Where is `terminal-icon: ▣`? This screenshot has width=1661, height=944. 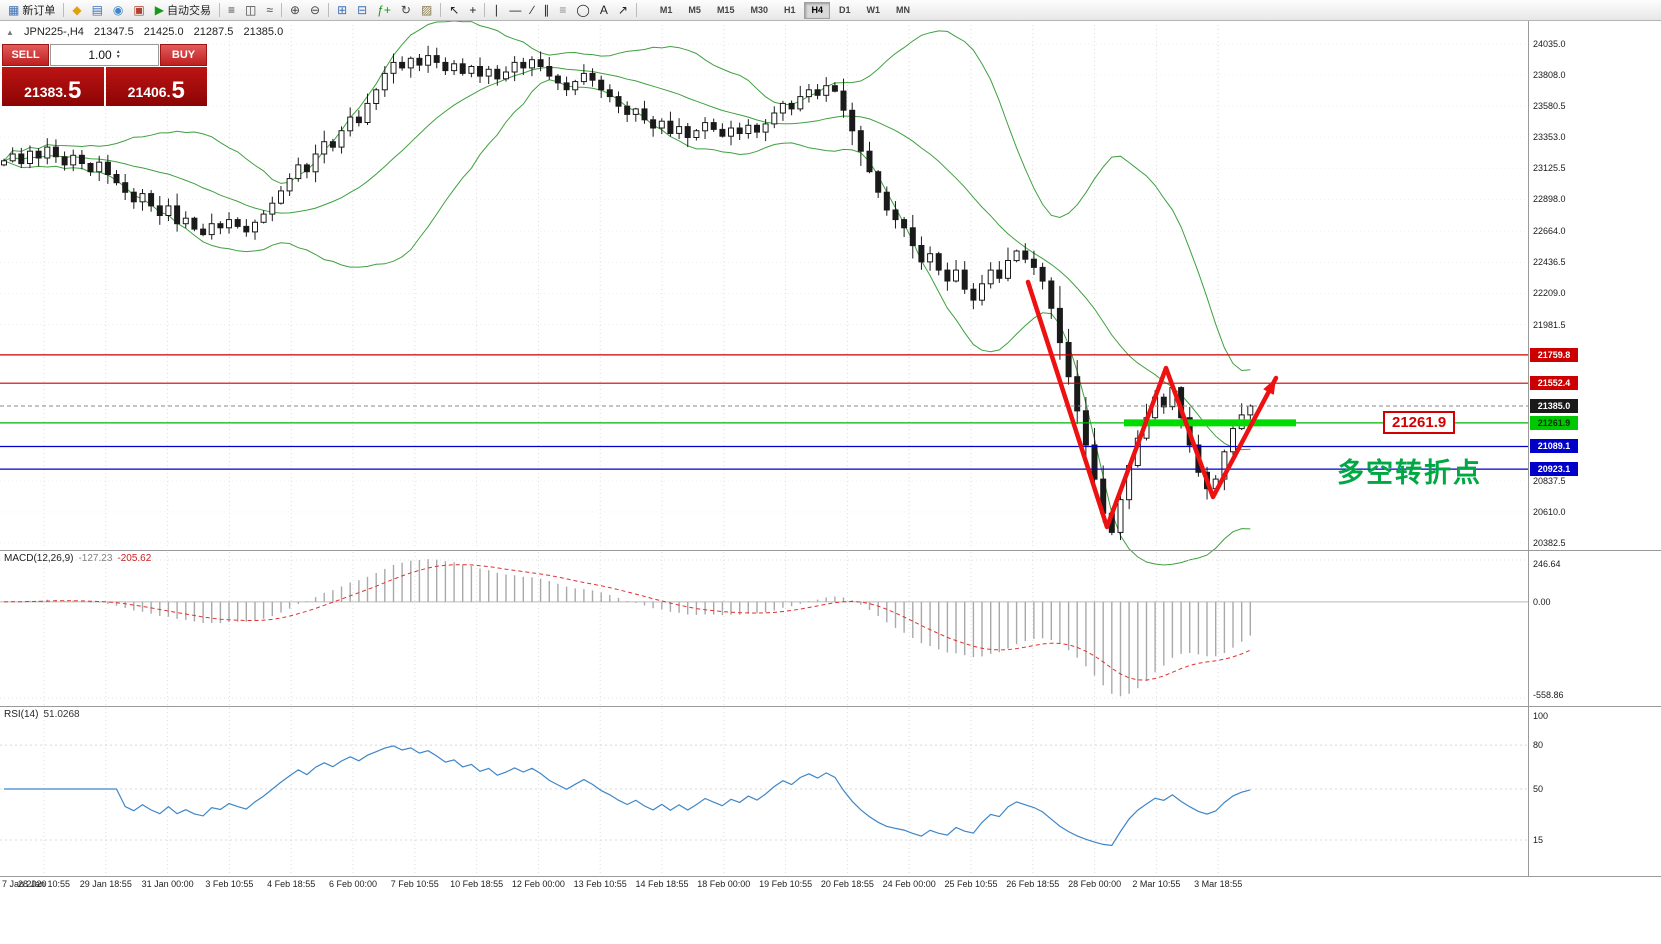 terminal-icon: ▣ is located at coordinates (139, 10).